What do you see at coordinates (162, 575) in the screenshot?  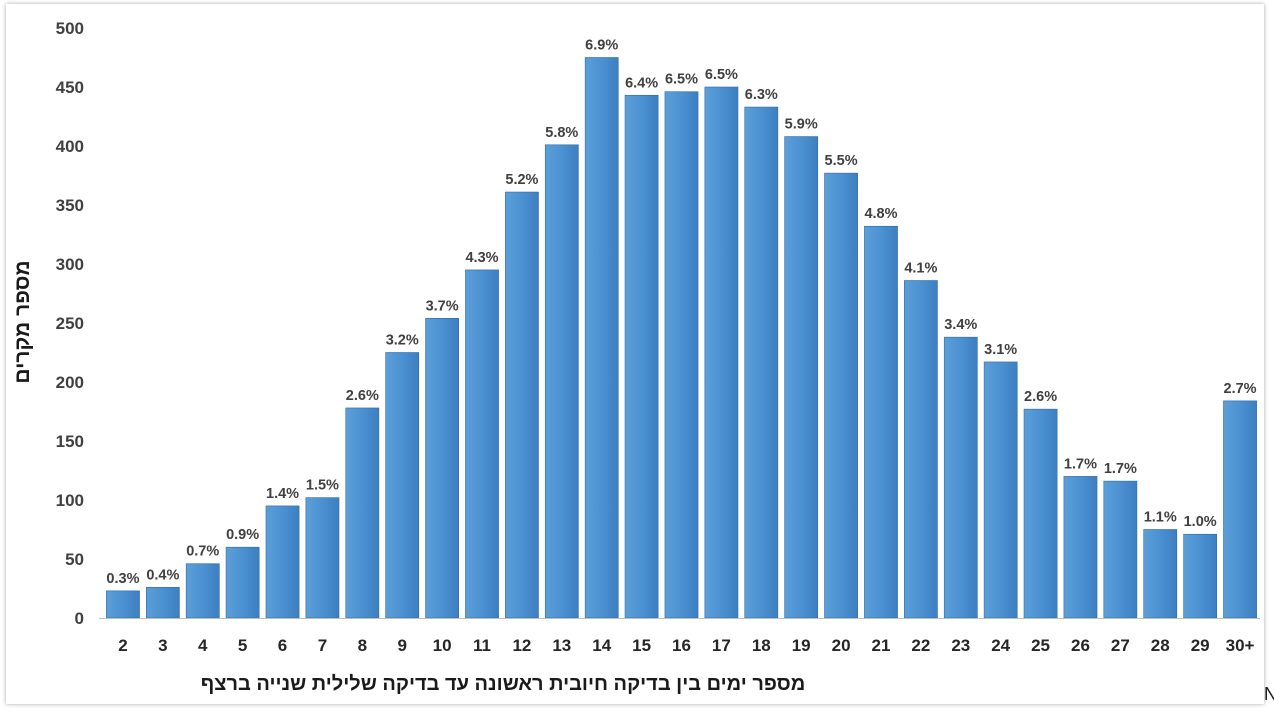 I see `data-label: 0.4%` at bounding box center [162, 575].